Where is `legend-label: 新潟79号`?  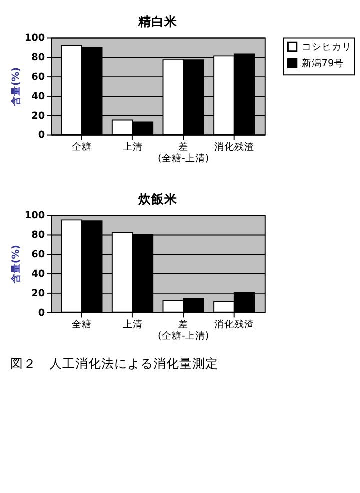
legend-label: 新潟79号 is located at coordinates (323, 63).